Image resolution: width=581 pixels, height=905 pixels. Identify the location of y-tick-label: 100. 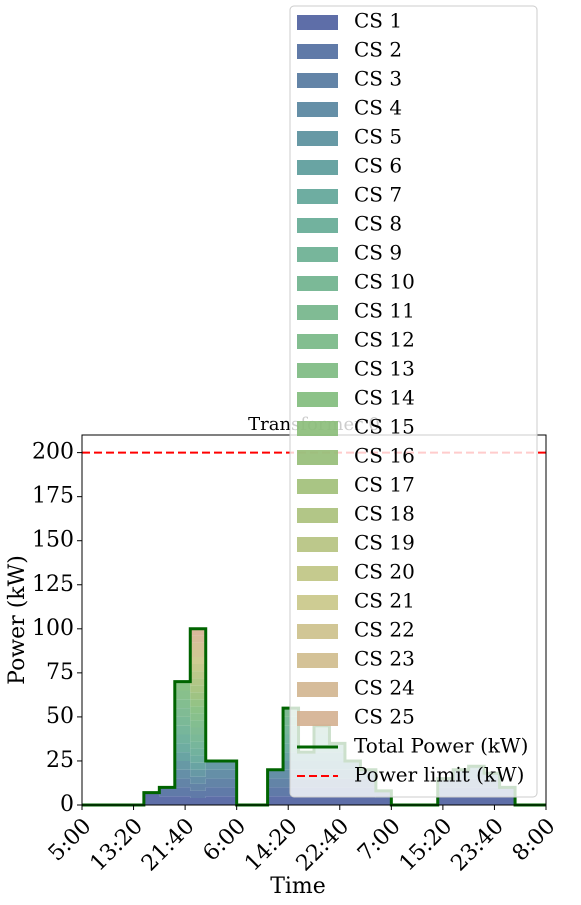
(53, 628).